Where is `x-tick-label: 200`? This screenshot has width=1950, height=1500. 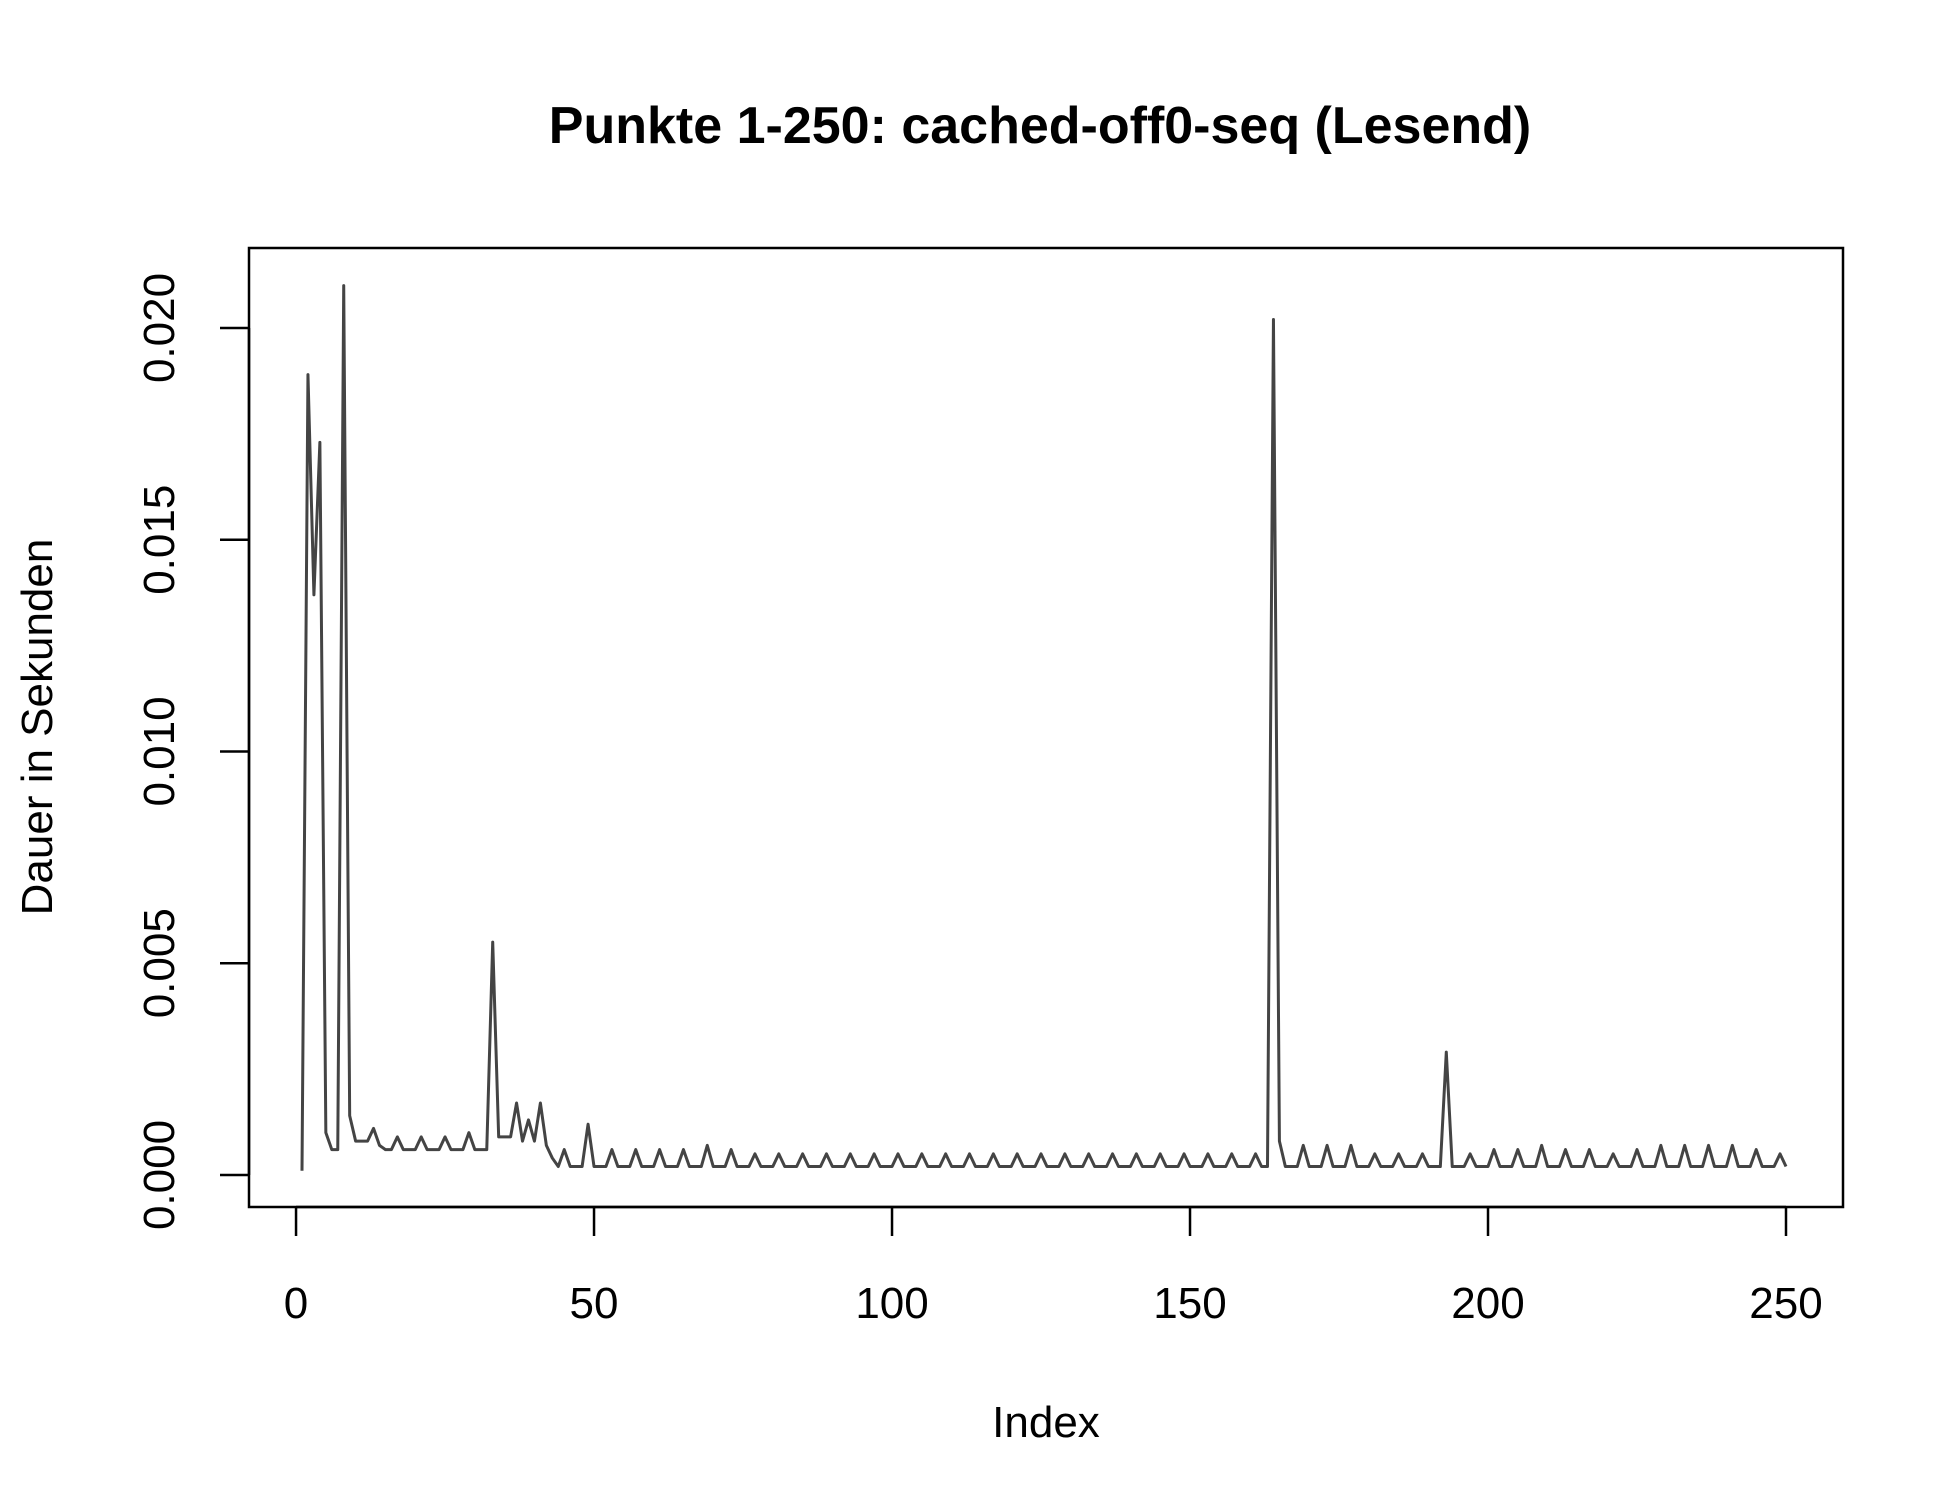
x-tick-label: 200 is located at coordinates (1487, 1303).